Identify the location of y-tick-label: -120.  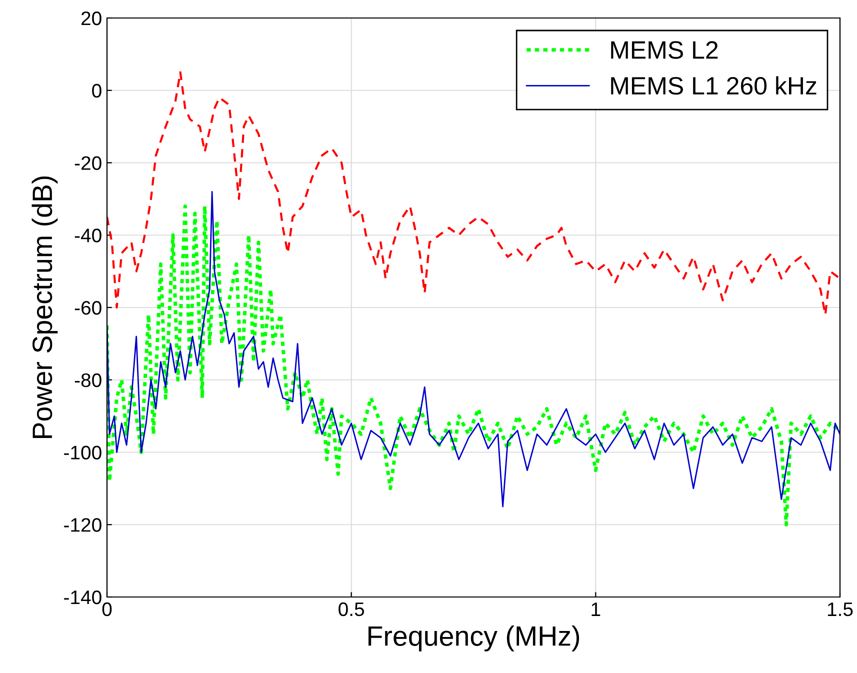
(83, 525).